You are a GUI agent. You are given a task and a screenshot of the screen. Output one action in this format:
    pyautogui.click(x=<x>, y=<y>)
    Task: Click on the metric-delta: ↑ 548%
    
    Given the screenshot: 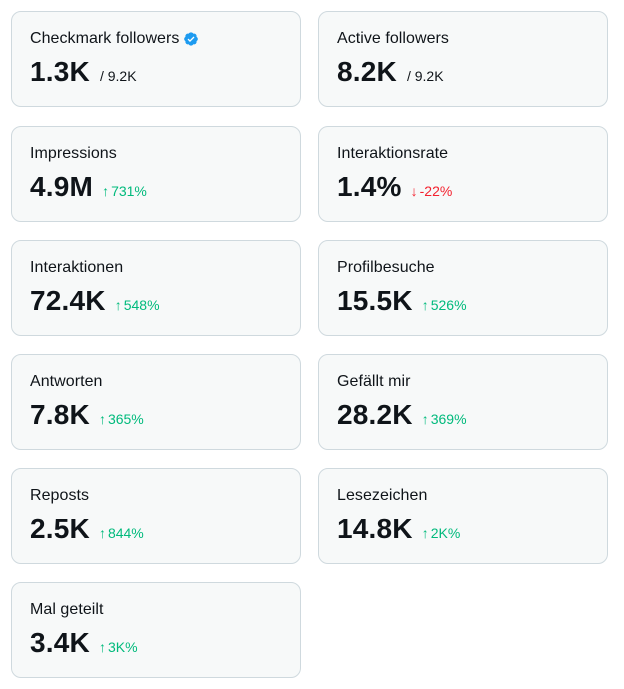 What is the action you would take?
    pyautogui.click(x=137, y=305)
    